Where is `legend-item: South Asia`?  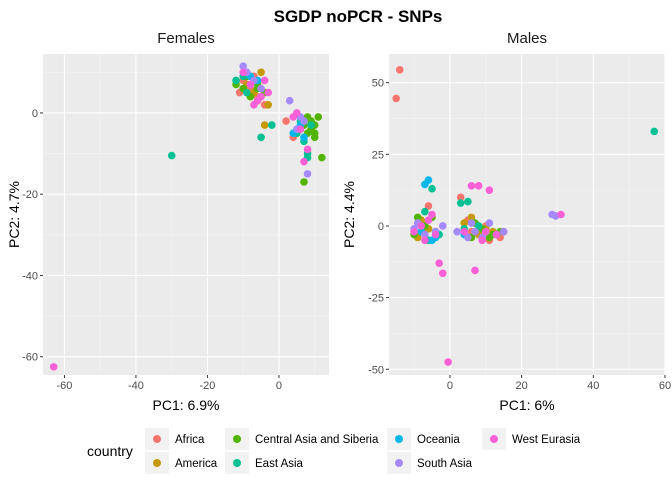
legend-item: South Asia is located at coordinates (430, 463).